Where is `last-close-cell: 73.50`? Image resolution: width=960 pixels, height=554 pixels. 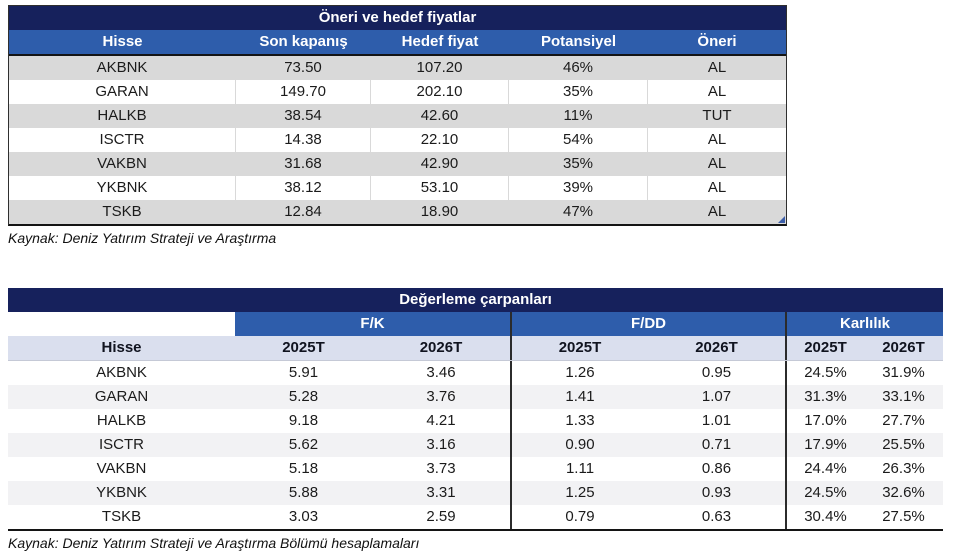 last-close-cell: 73.50 is located at coordinates (303, 68).